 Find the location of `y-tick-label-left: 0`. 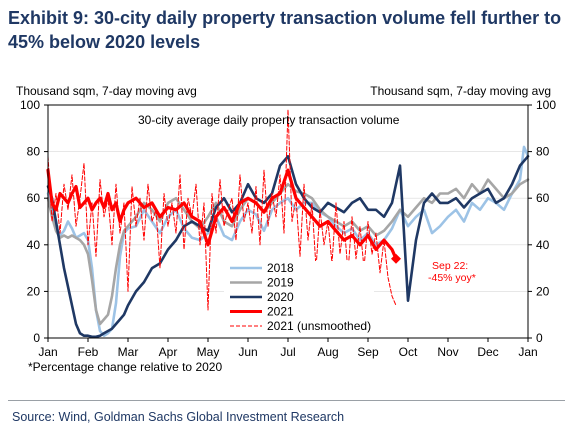

y-tick-label-left: 0 is located at coordinates (36, 338).